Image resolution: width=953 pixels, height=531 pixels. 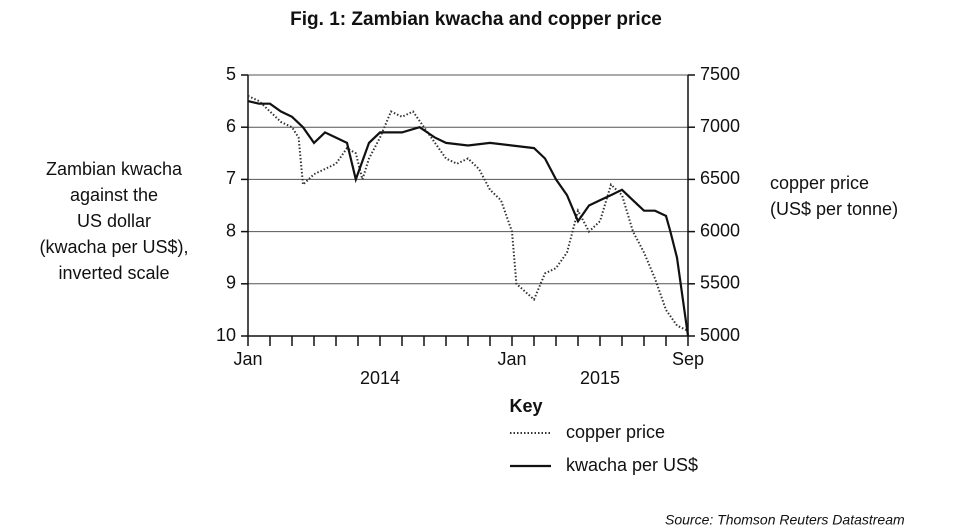 What do you see at coordinates (380, 378) in the screenshot?
I see `year-label: 2014` at bounding box center [380, 378].